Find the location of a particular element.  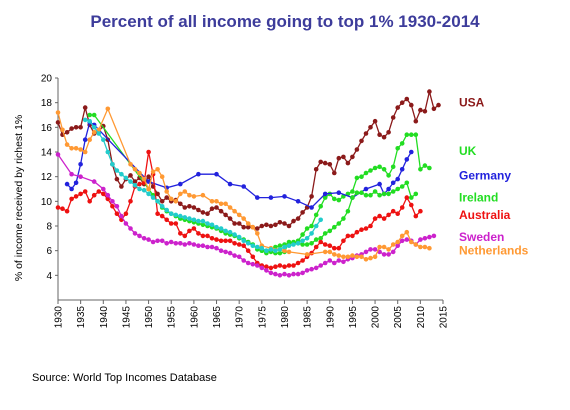

x-tick-label: 1935 is located at coordinates (81, 317).